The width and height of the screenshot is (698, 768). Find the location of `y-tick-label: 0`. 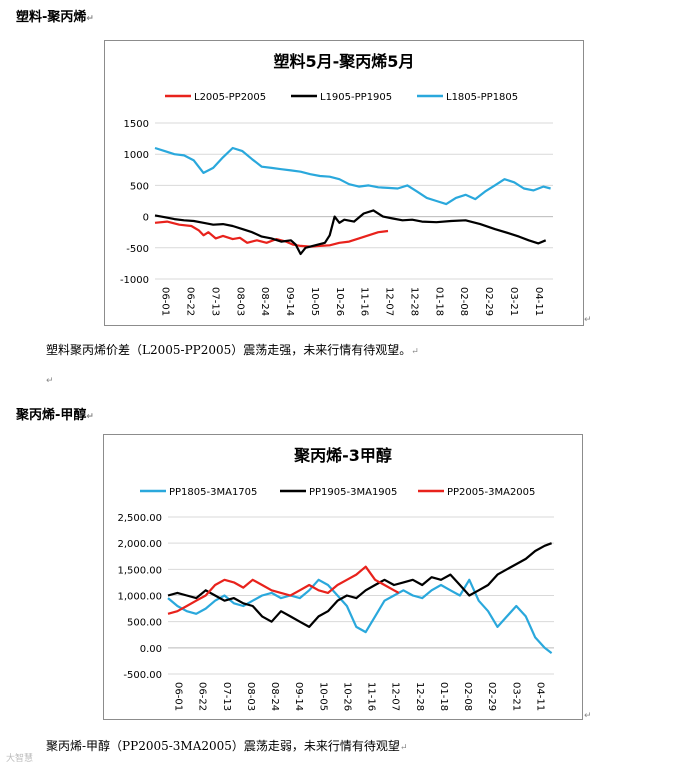

y-tick-label: 0 is located at coordinates (146, 218).